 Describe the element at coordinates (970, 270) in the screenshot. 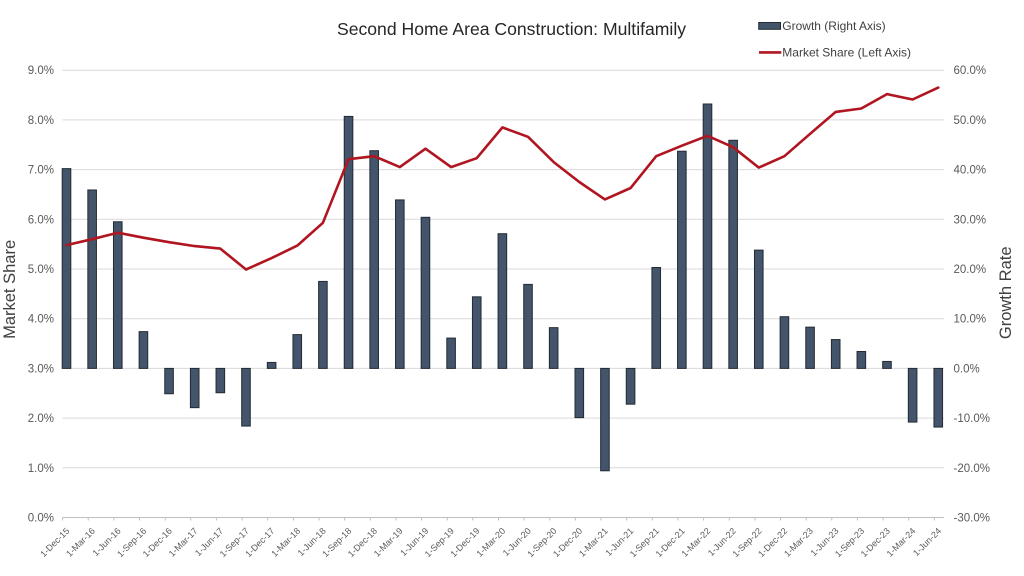

I see `svg-text: 20.0%` at that location.